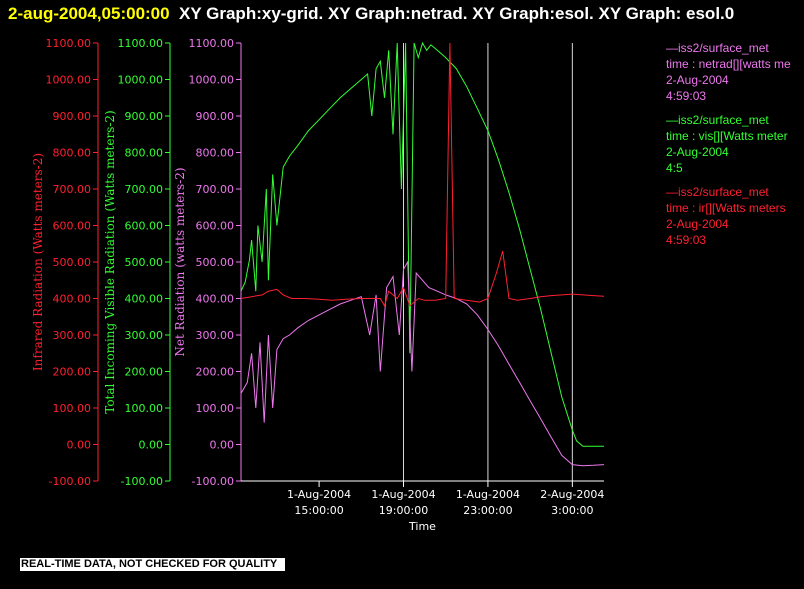  What do you see at coordinates (213, 481) in the screenshot?
I see `netrad-tick-label-0: -100.00` at bounding box center [213, 481].